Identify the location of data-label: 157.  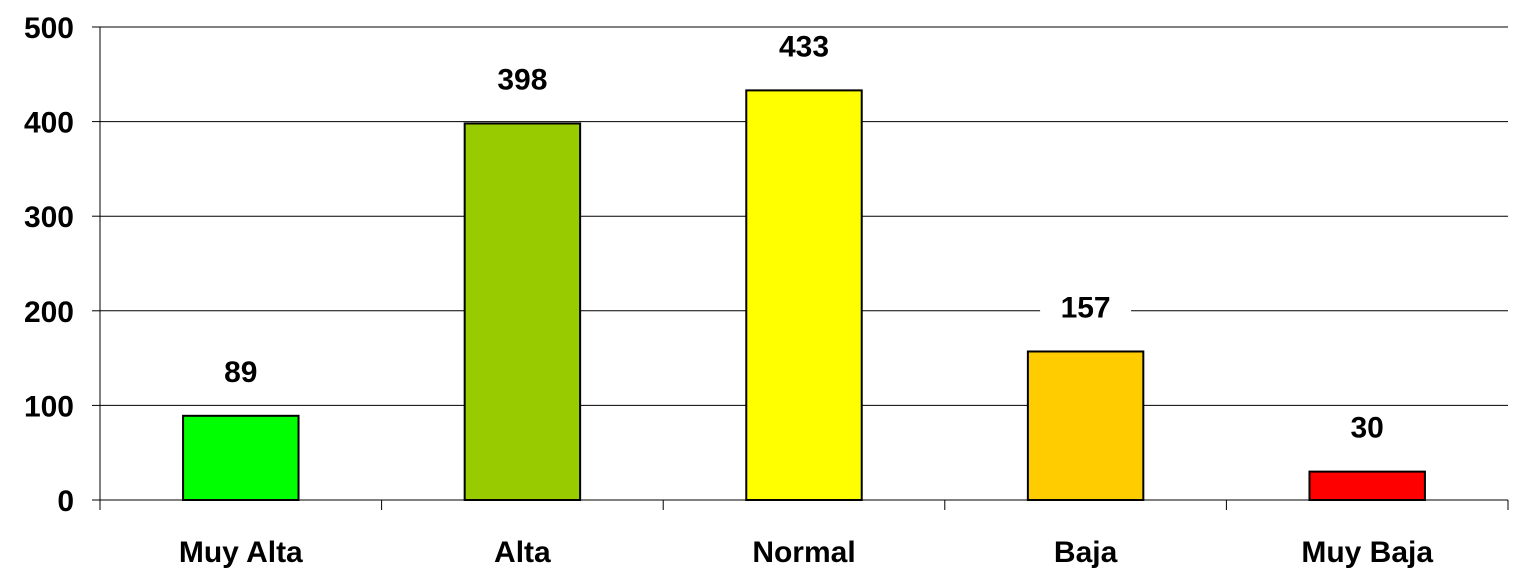
(1086, 307).